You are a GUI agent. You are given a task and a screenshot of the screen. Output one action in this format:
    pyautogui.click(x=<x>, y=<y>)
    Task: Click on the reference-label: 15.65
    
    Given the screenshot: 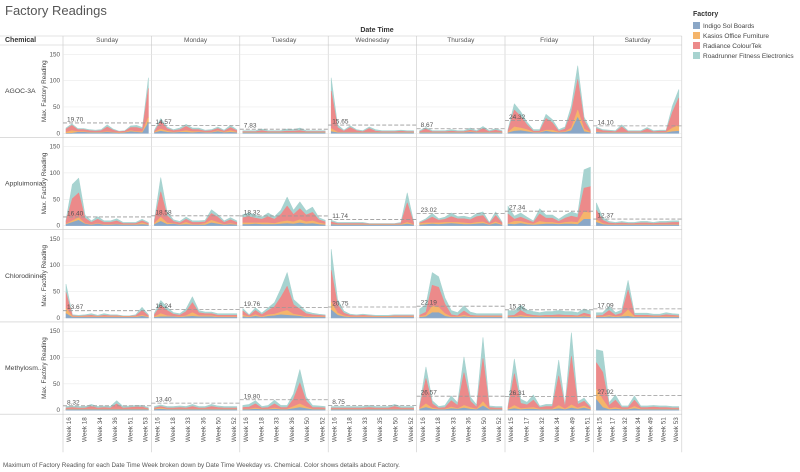 What is the action you would take?
    pyautogui.click(x=340, y=122)
    